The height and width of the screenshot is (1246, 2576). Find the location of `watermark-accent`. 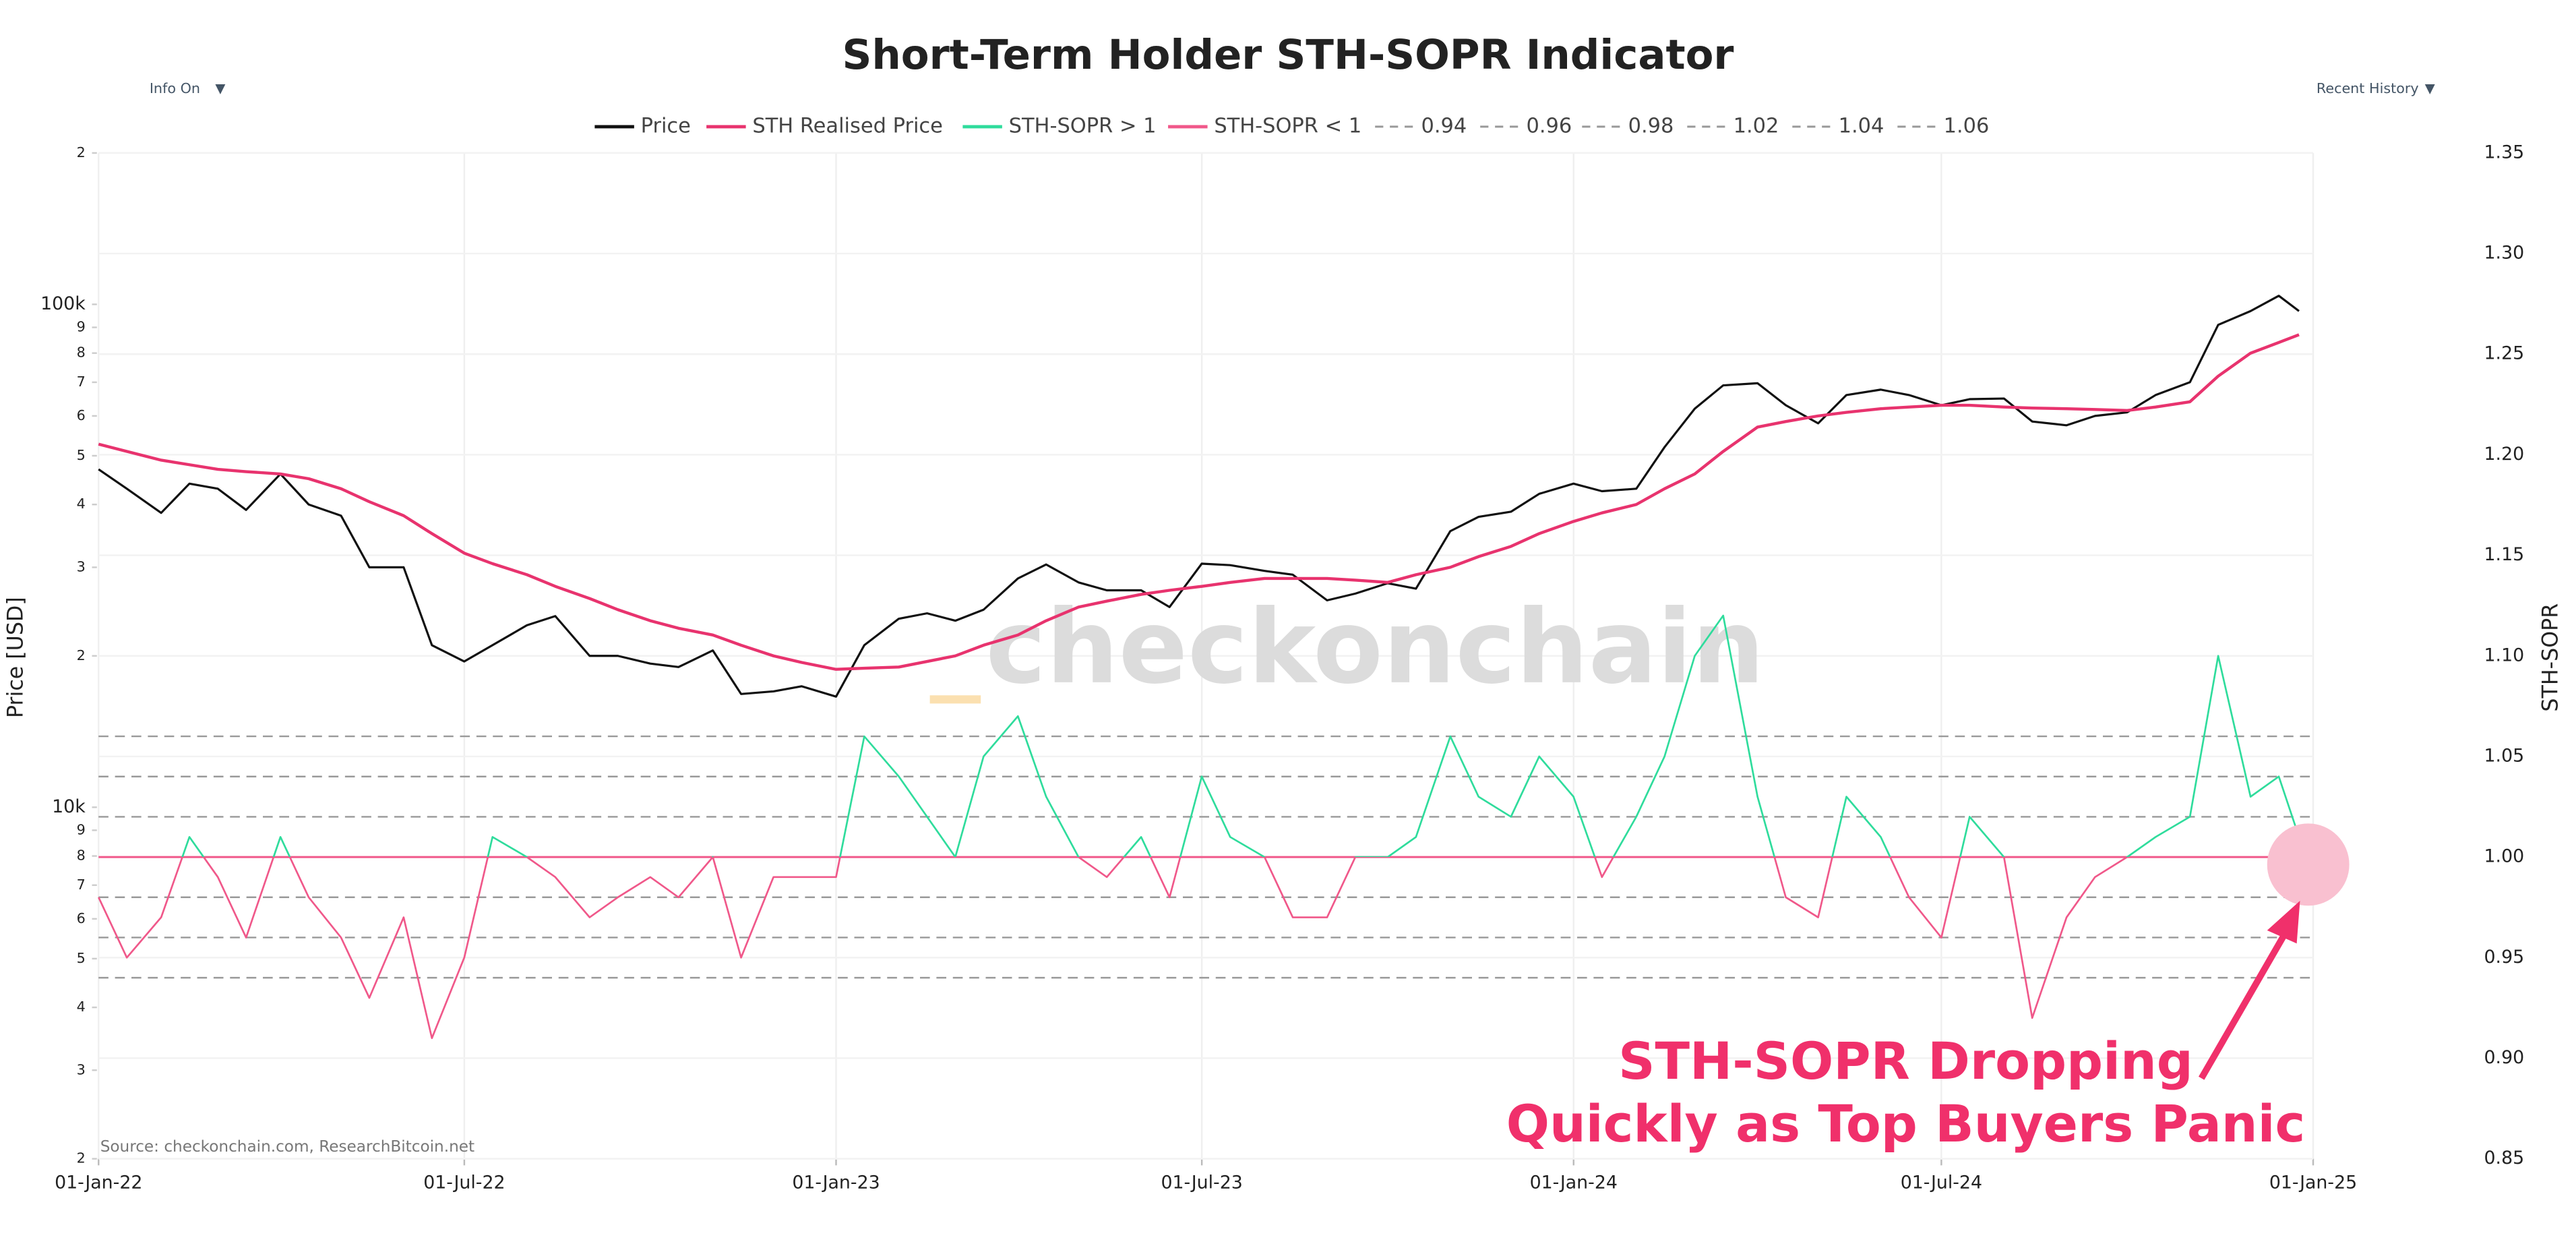

watermark-accent is located at coordinates (955, 699).